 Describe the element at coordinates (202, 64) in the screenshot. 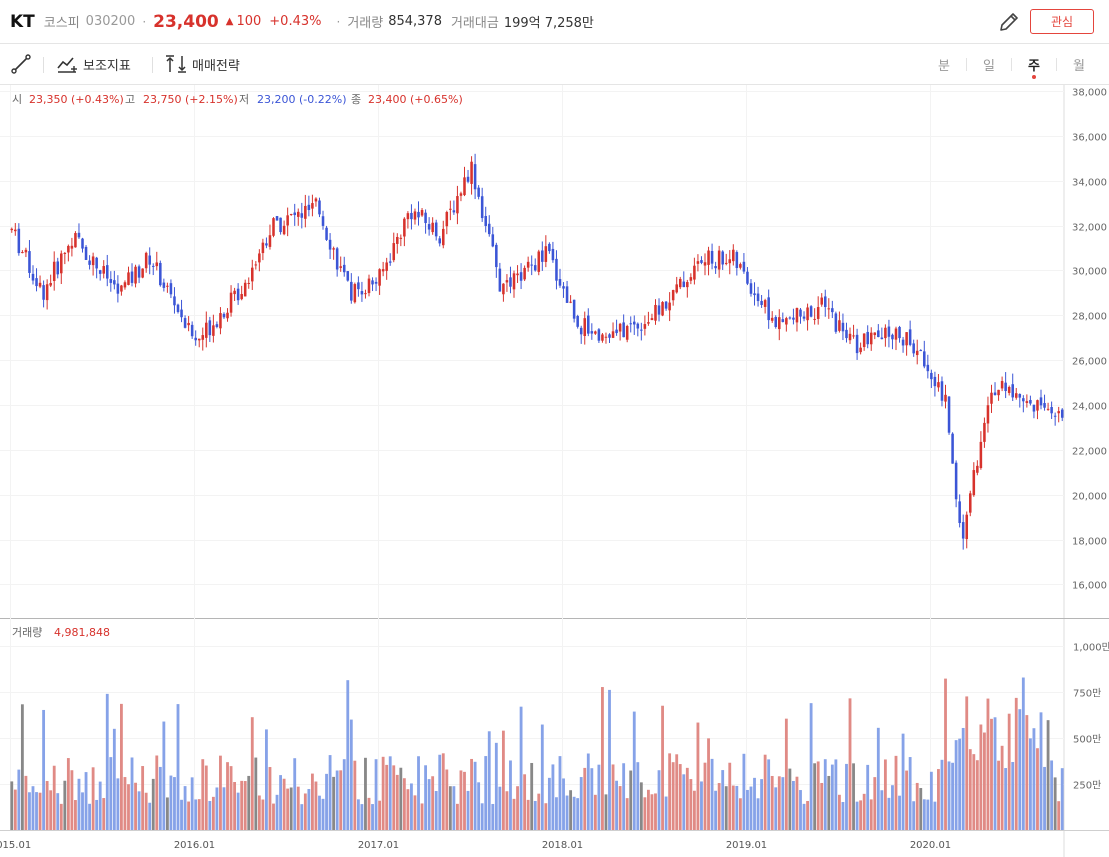

I see `strategy-button: 매매전략` at that location.